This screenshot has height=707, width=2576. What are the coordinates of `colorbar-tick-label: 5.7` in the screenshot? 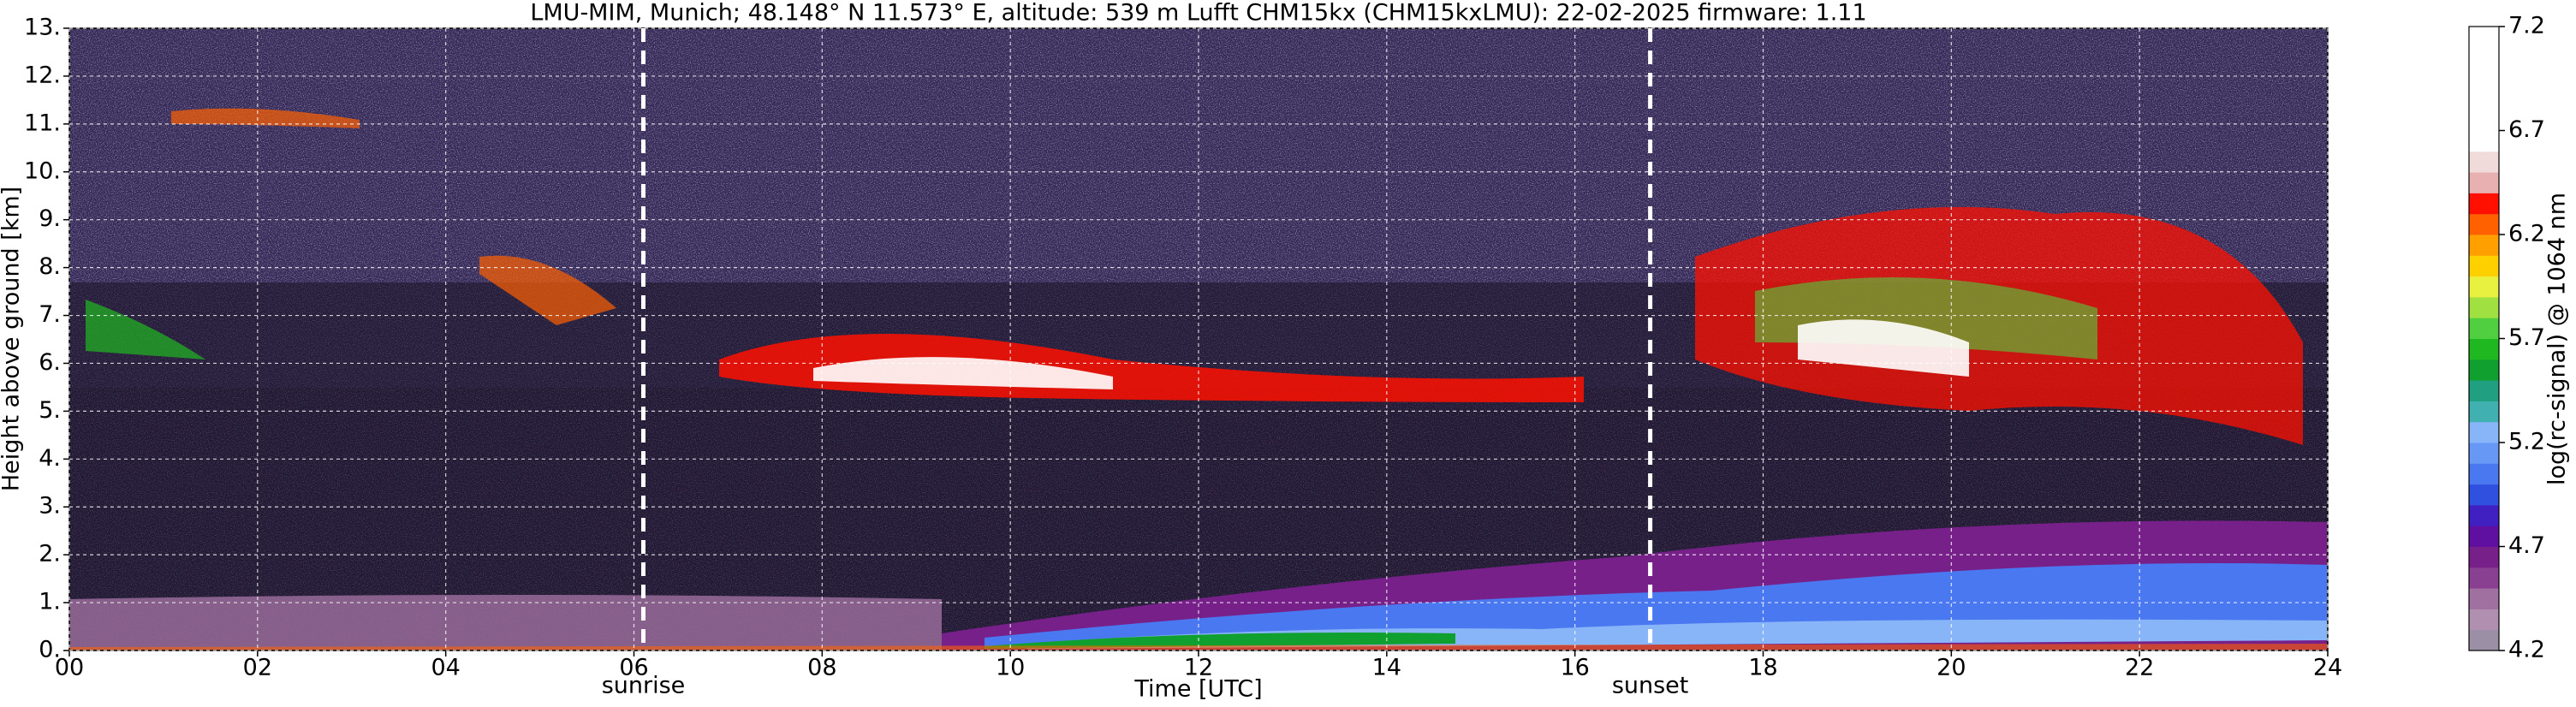 It's located at (2526, 337).